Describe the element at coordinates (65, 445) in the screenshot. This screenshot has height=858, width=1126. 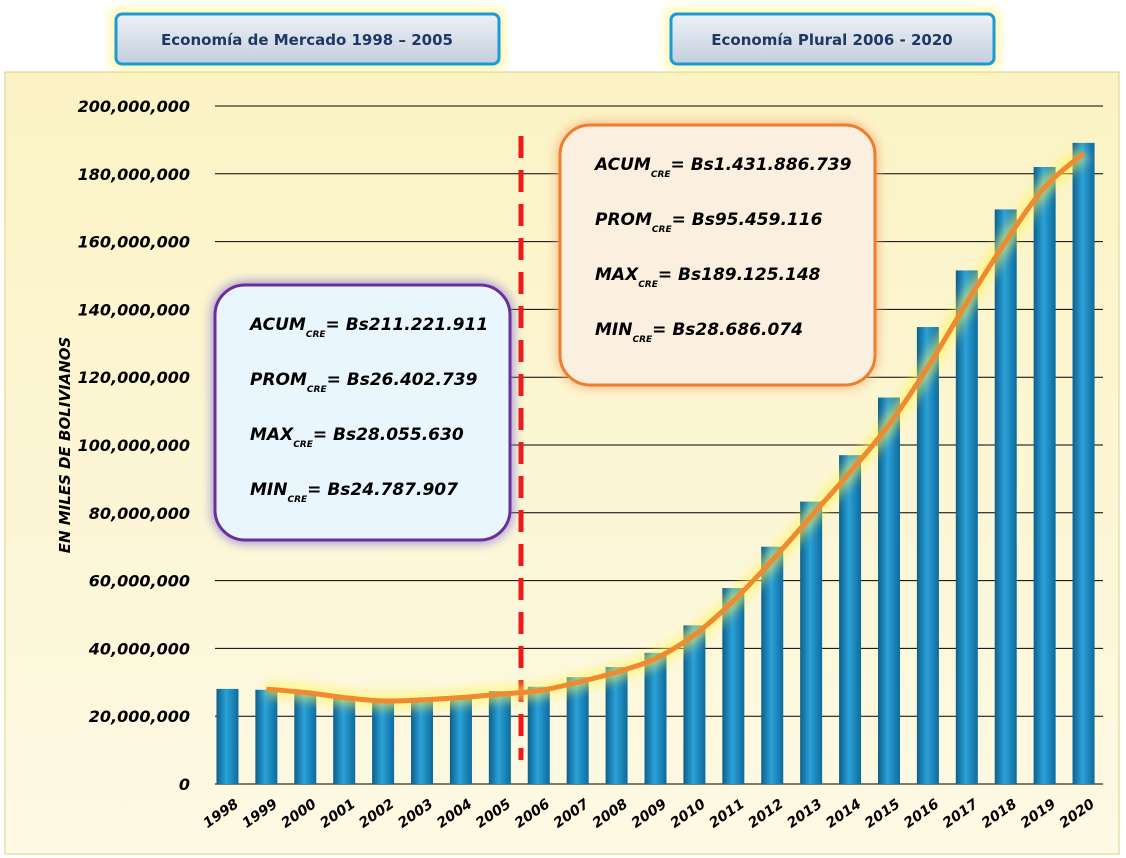
I see `y-axis-label: EN MILES DE BOLIVIANOS` at that location.